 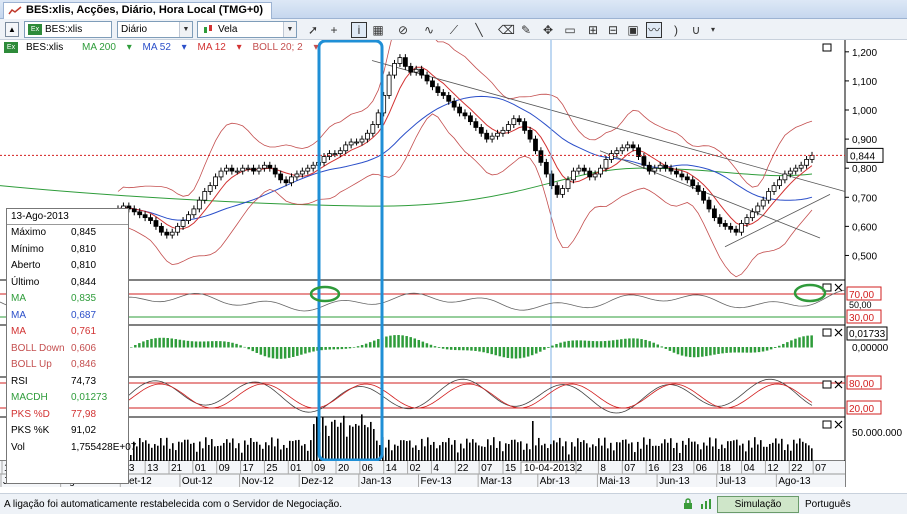 What do you see at coordinates (289, 29) in the screenshot?
I see `chevron-down-icon: ▼` at bounding box center [289, 29].